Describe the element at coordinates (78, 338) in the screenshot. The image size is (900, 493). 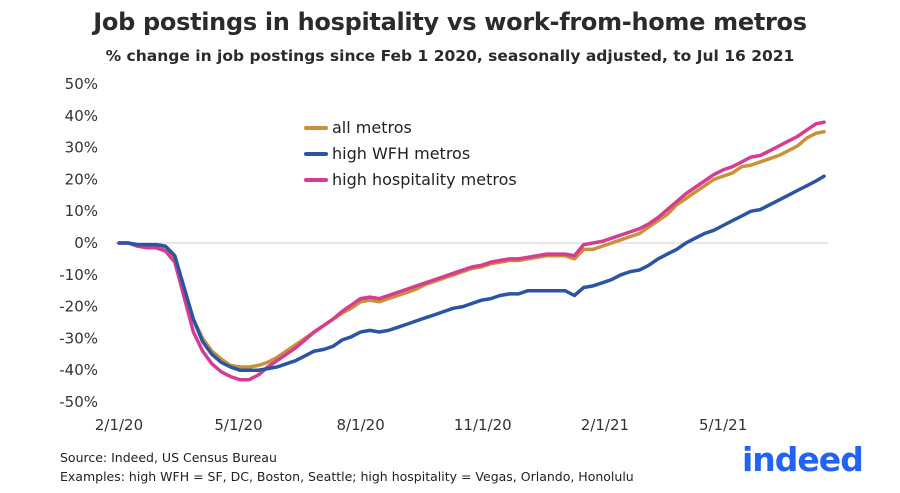
I see `y-tick-label: -30%` at that location.